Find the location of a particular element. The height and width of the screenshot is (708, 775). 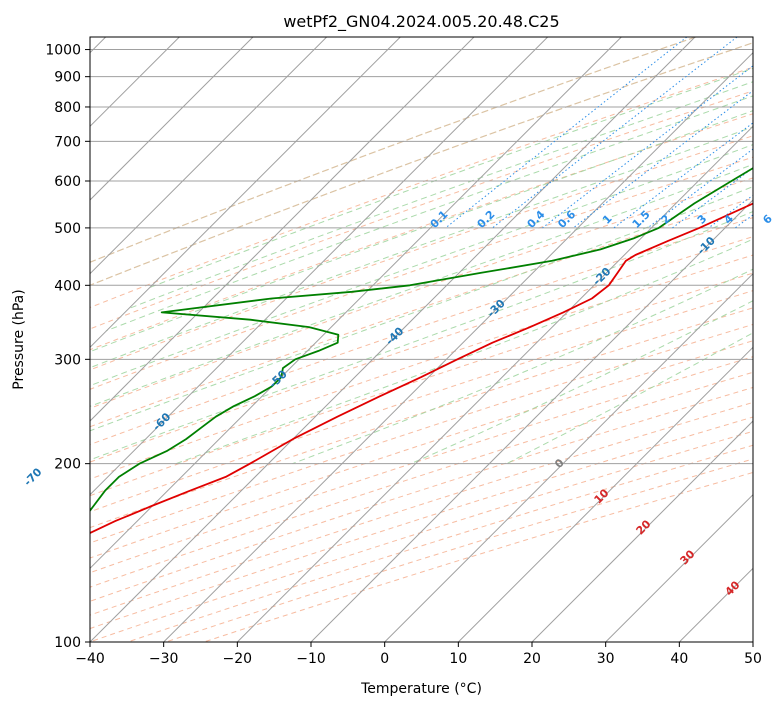

x-tick-label: −20 is located at coordinates (238, 659).